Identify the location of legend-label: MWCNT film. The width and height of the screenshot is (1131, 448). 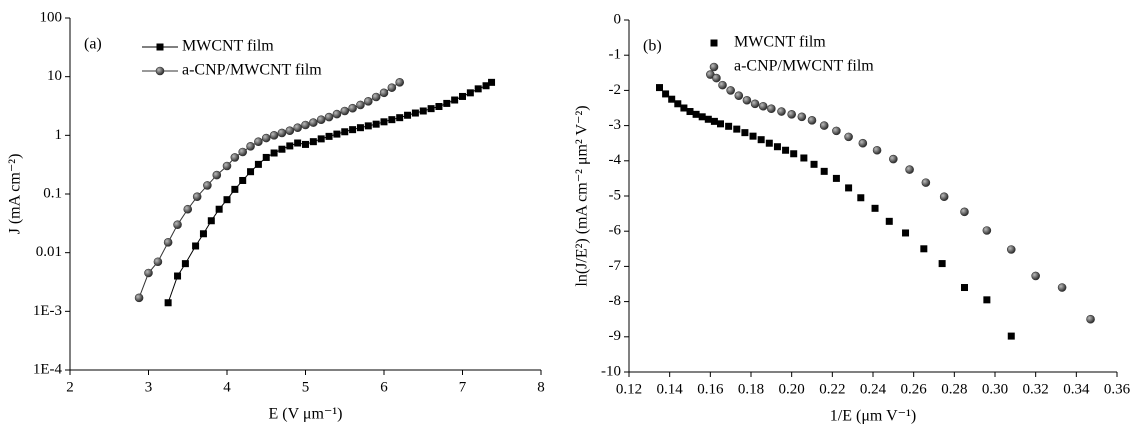
(780, 42).